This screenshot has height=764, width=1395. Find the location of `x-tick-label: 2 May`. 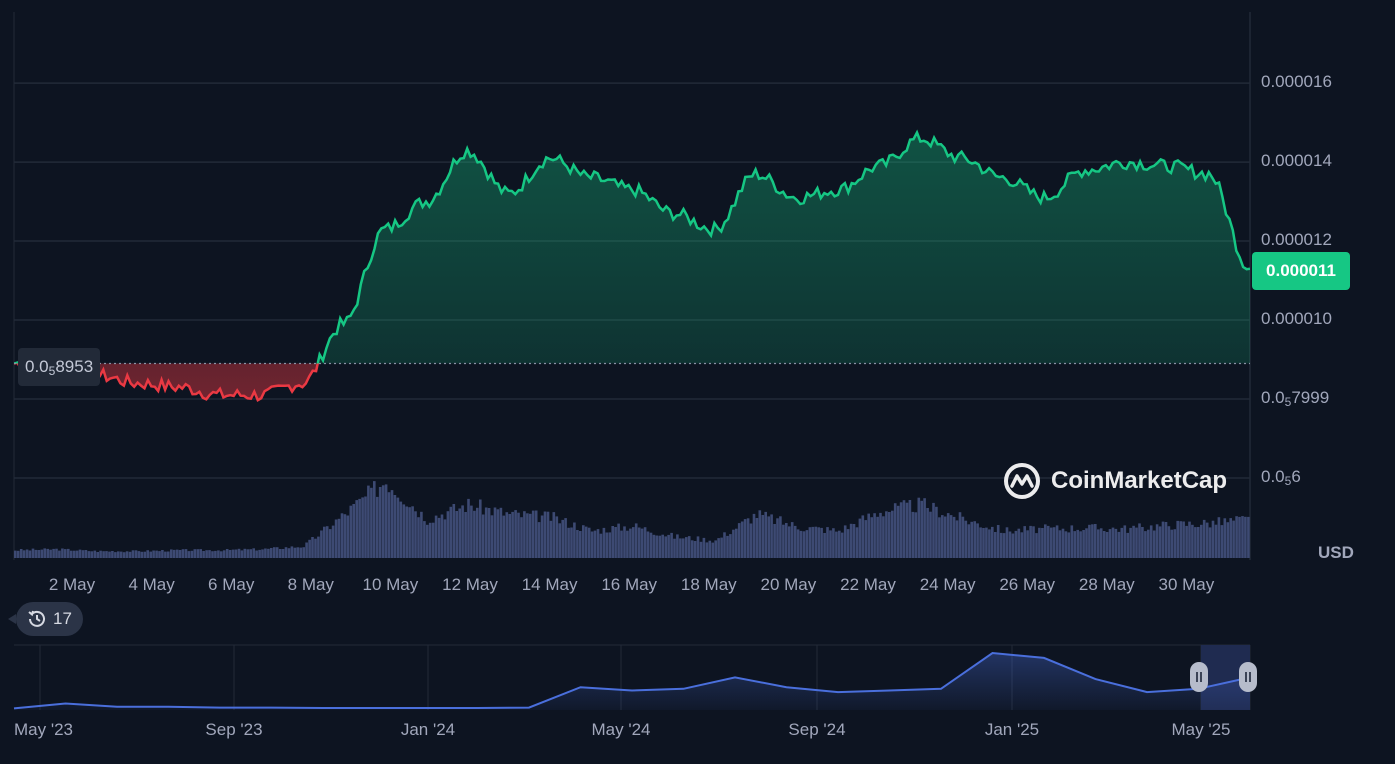

x-tick-label: 2 May is located at coordinates (72, 584).